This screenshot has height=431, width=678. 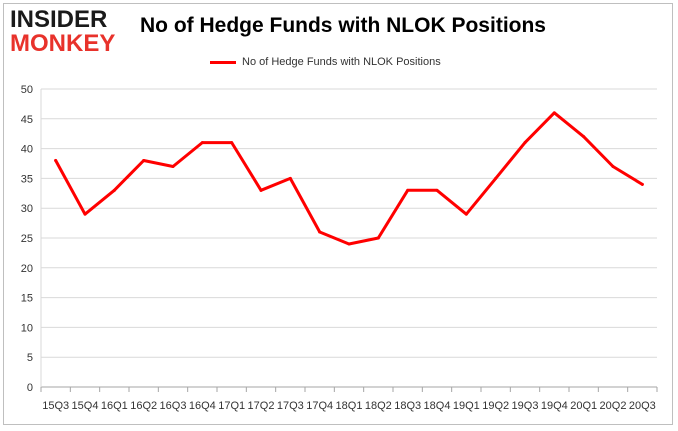 I want to click on y-tick-label: 25, so click(x=27, y=239).